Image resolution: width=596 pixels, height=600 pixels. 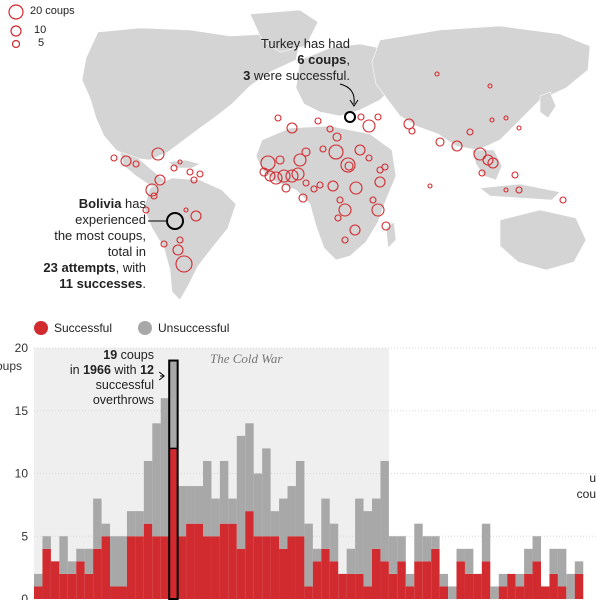 What do you see at coordinates (22, 411) in the screenshot?
I see `y-tick-label: 15` at bounding box center [22, 411].